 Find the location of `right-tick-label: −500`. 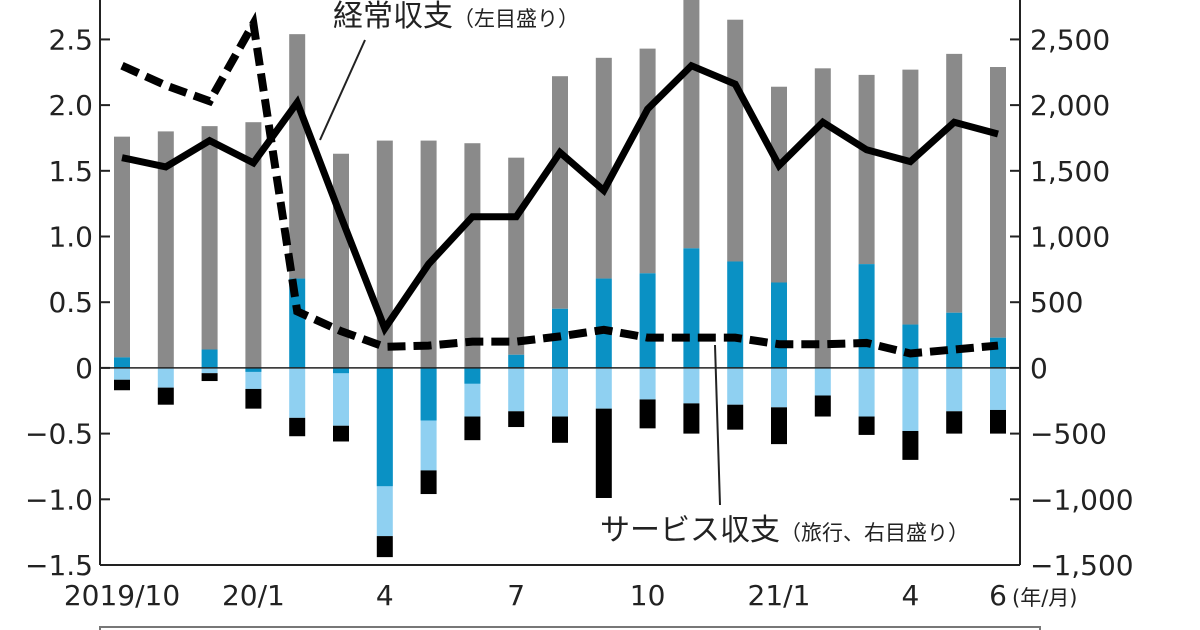

right-tick-label: −500 is located at coordinates (1068, 434).